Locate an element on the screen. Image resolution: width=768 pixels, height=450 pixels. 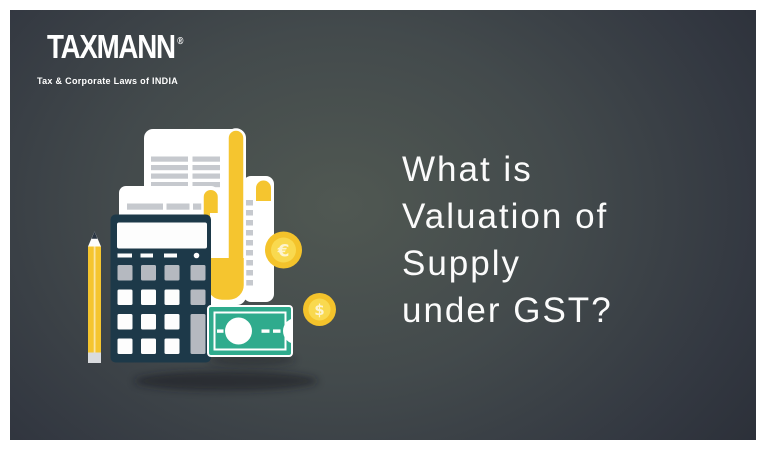
taxmann-logo: TAXMANN ® Tax & Corporate Laws of INDIA is located at coordinates (123, 57).